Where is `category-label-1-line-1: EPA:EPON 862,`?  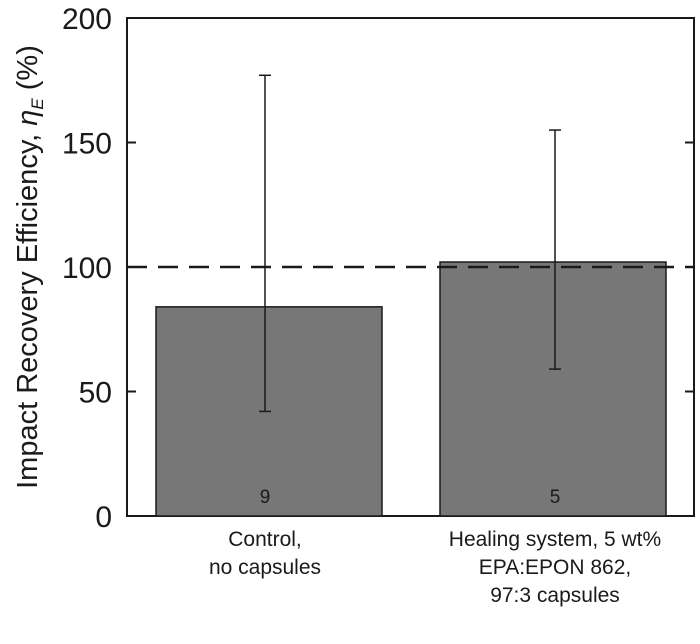 category-label-1-line-1: EPA:EPON 862, is located at coordinates (555, 567).